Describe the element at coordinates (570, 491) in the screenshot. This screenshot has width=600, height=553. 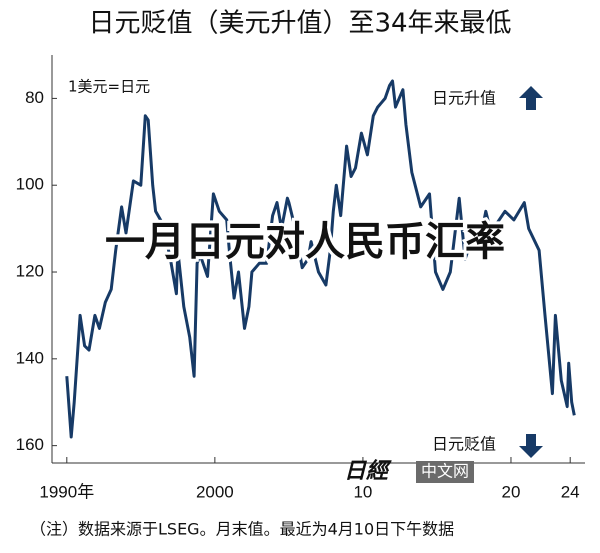
I see `x-tick-label: 24` at that location.